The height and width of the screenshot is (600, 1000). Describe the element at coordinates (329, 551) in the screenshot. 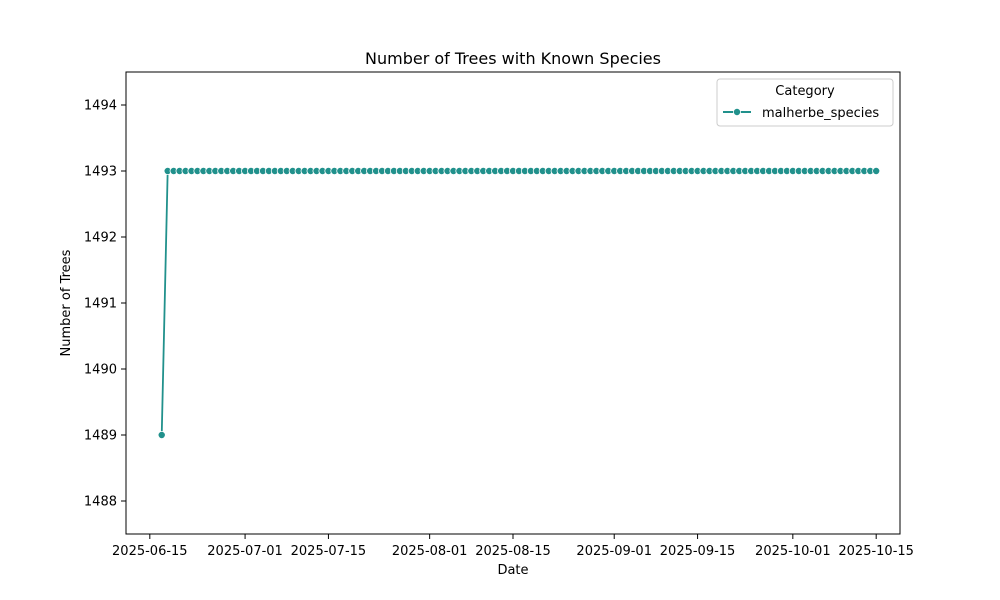

I see `x-tick-label: 2025-07-15` at that location.